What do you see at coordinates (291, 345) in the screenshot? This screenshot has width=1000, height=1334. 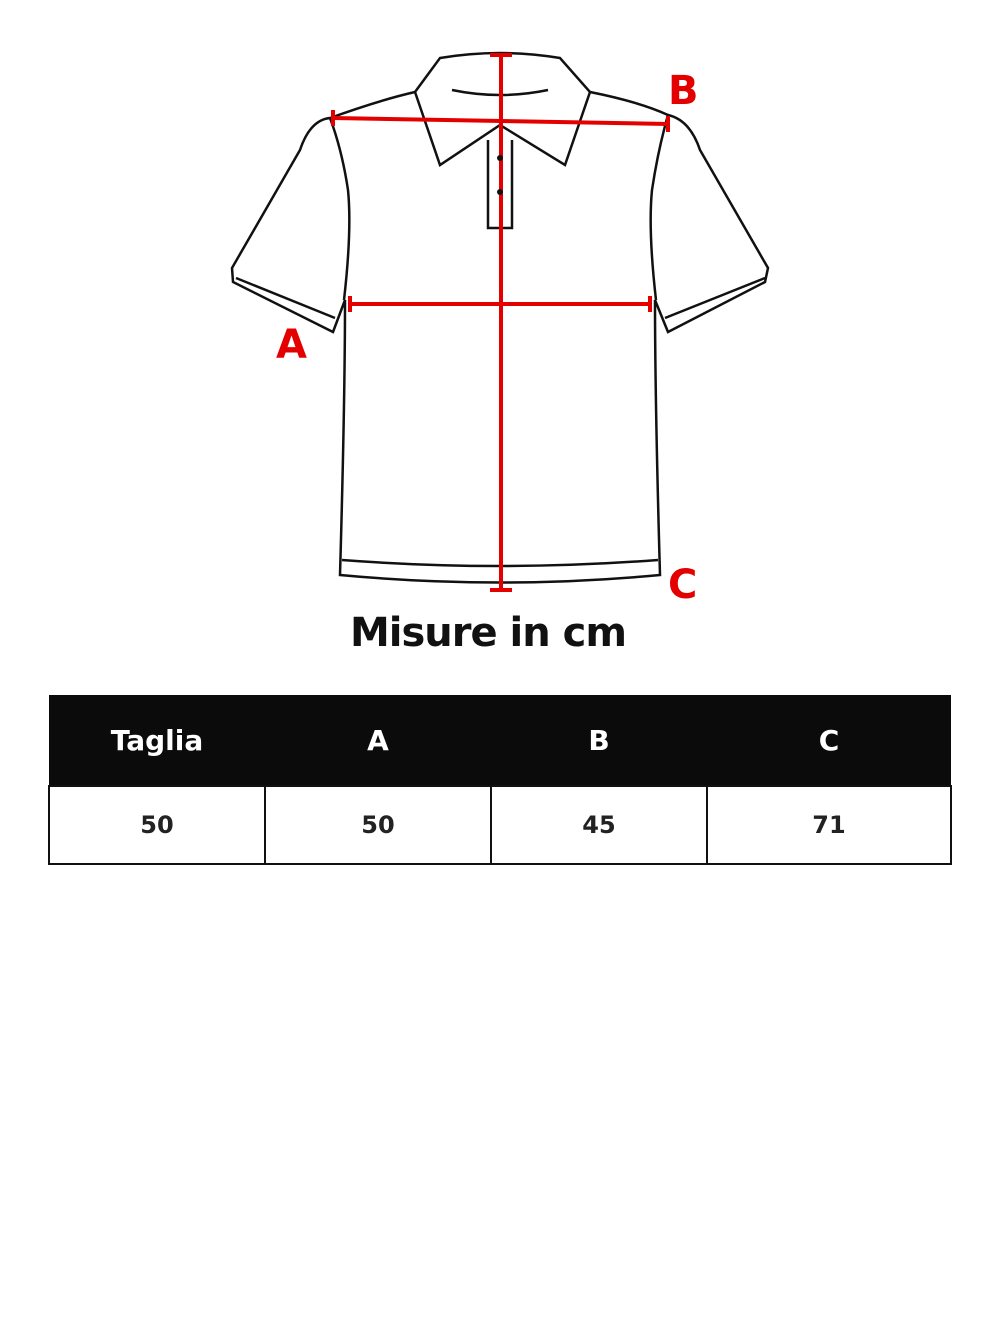 I see `label-a: A` at bounding box center [291, 345].